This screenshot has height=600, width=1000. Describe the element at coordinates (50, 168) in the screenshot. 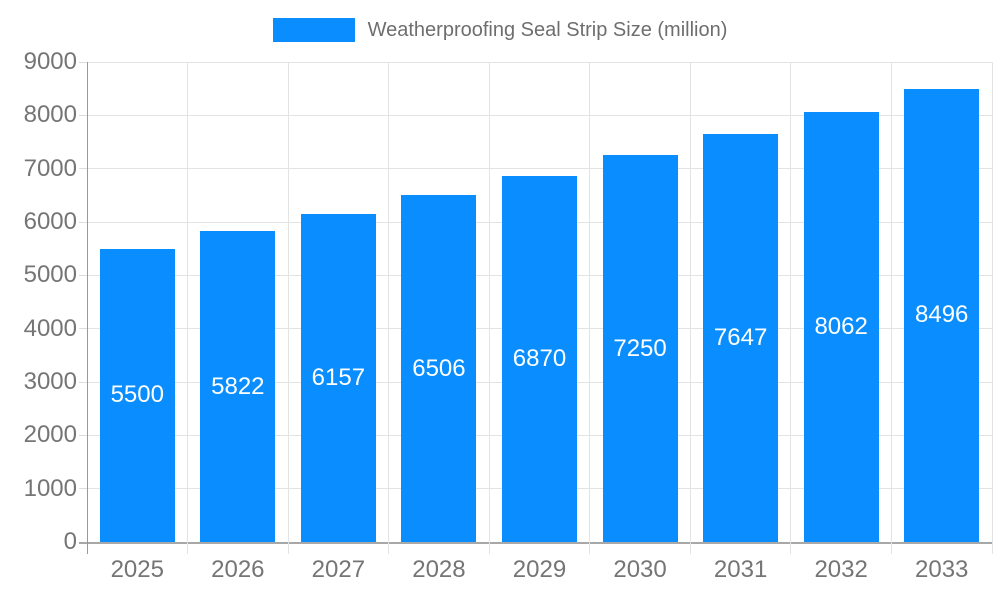

I see `y-tick-label: 7000` at that location.